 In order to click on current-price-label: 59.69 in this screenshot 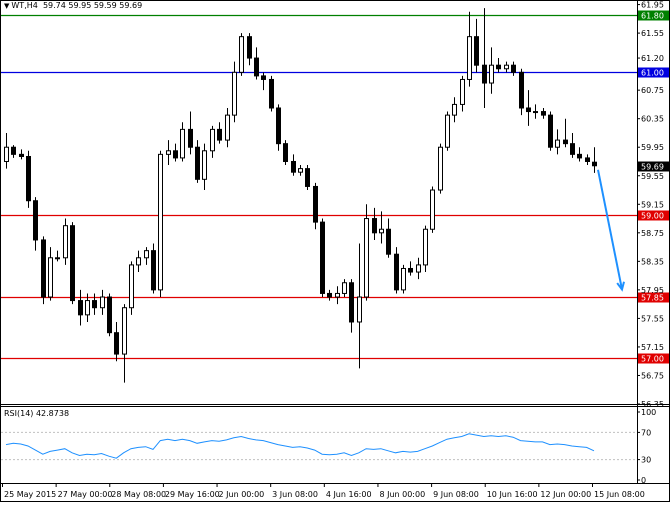, I will do `click(652, 167)`.